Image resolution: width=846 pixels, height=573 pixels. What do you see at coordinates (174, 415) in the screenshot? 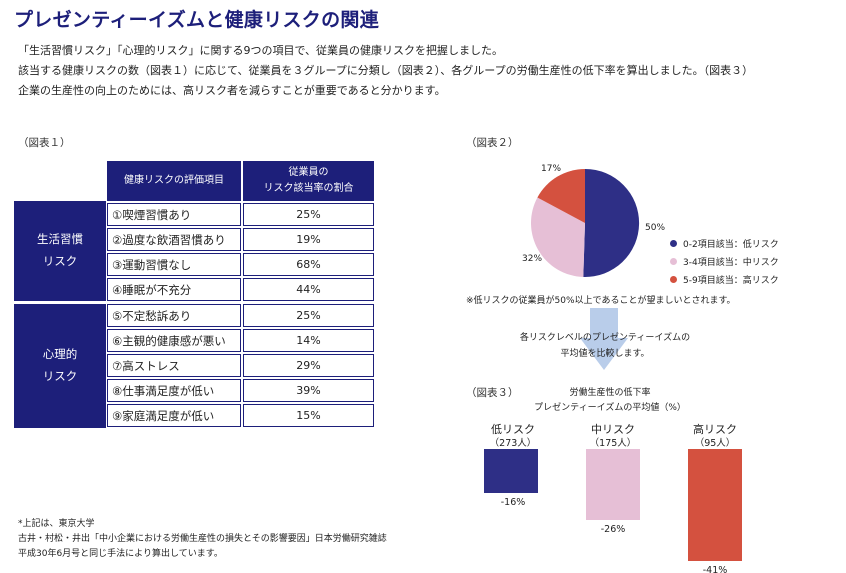
I see `table-row-item: ⑨家庭満足度が低い` at bounding box center [174, 415].